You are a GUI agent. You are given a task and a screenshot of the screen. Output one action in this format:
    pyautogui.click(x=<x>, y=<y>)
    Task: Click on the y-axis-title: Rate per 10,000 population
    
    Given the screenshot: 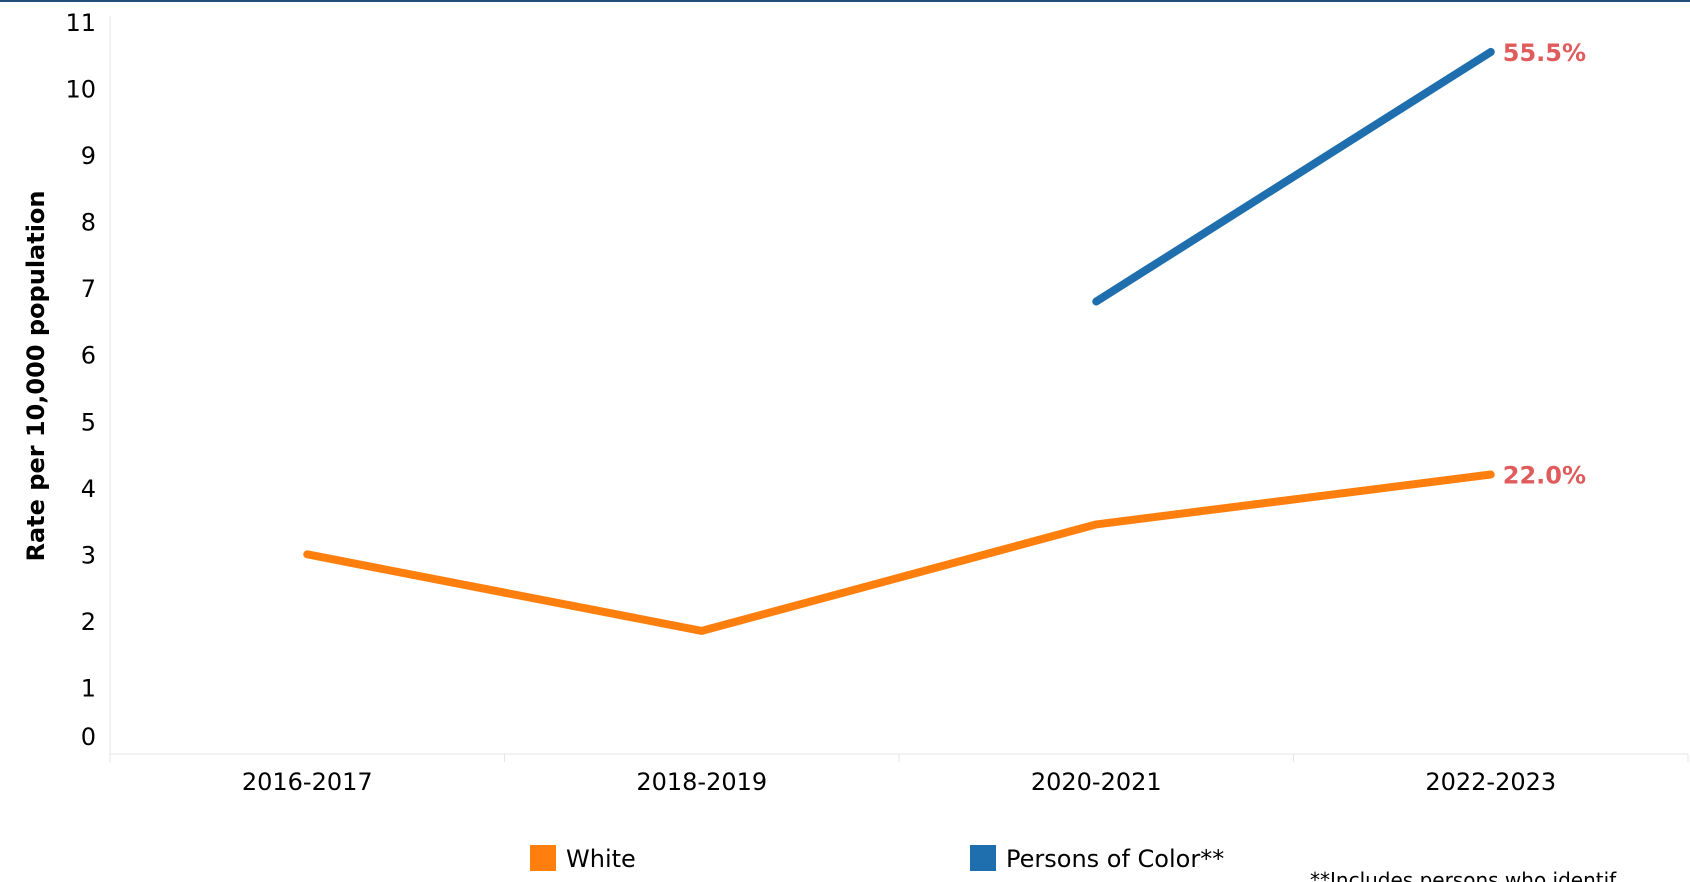 What is the action you would take?
    pyautogui.click(x=36, y=375)
    